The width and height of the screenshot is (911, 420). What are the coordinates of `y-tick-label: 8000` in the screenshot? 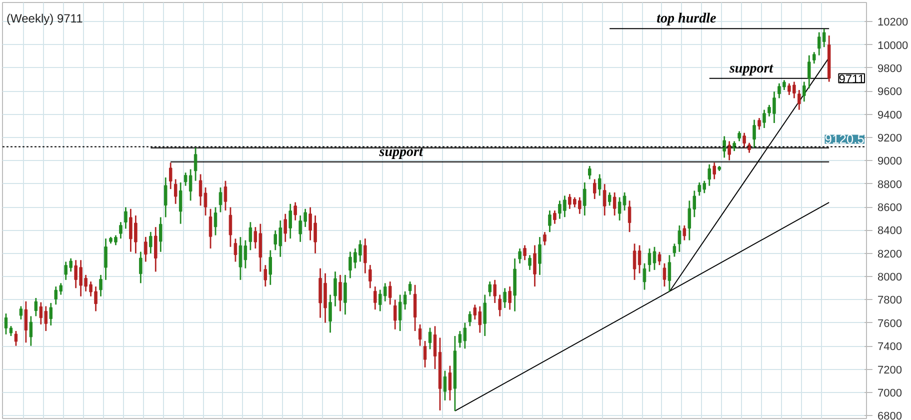 It's located at (890, 278).